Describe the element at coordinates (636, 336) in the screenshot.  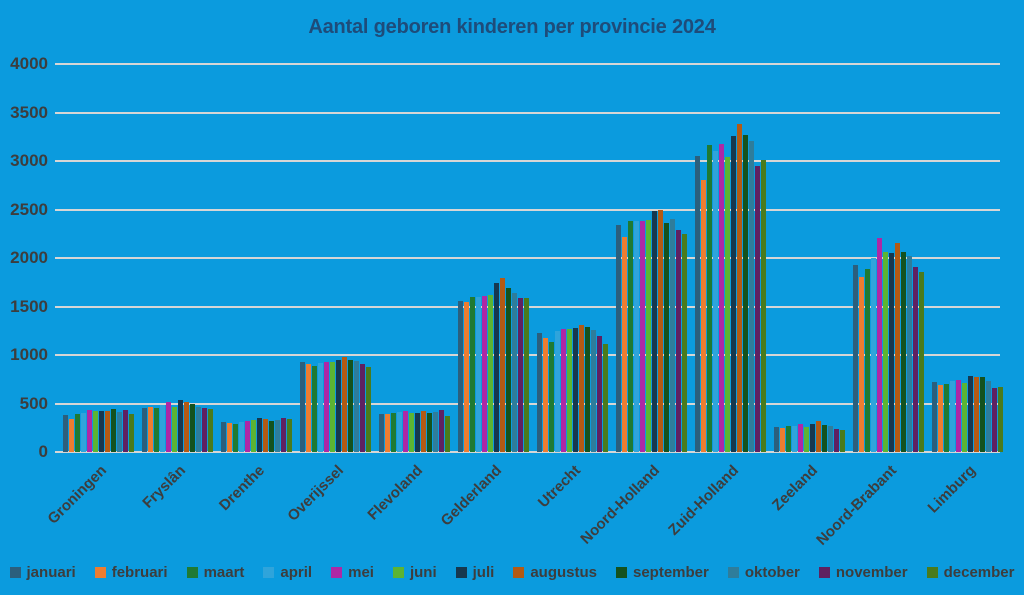
I see `bar-noord-holland-april` at that location.